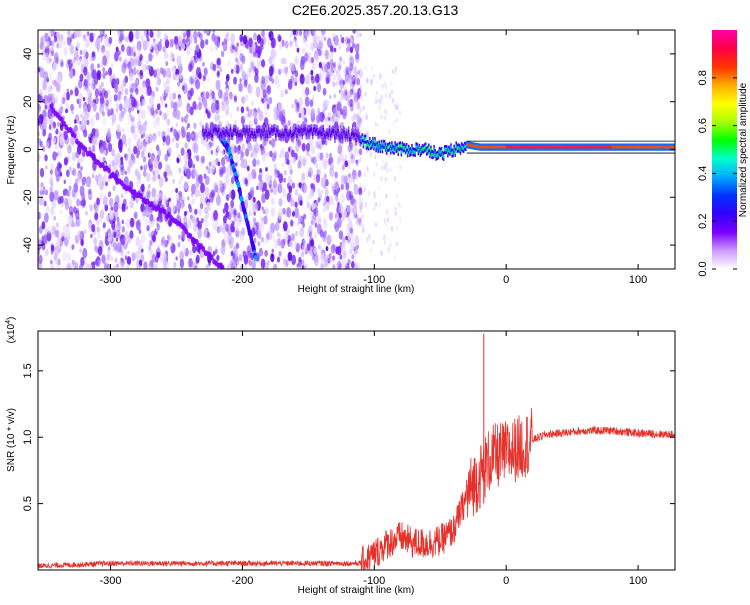 The height and width of the screenshot is (605, 750). What do you see at coordinates (638, 581) in the screenshot?
I see `snr-x-tick-label: 100` at bounding box center [638, 581].